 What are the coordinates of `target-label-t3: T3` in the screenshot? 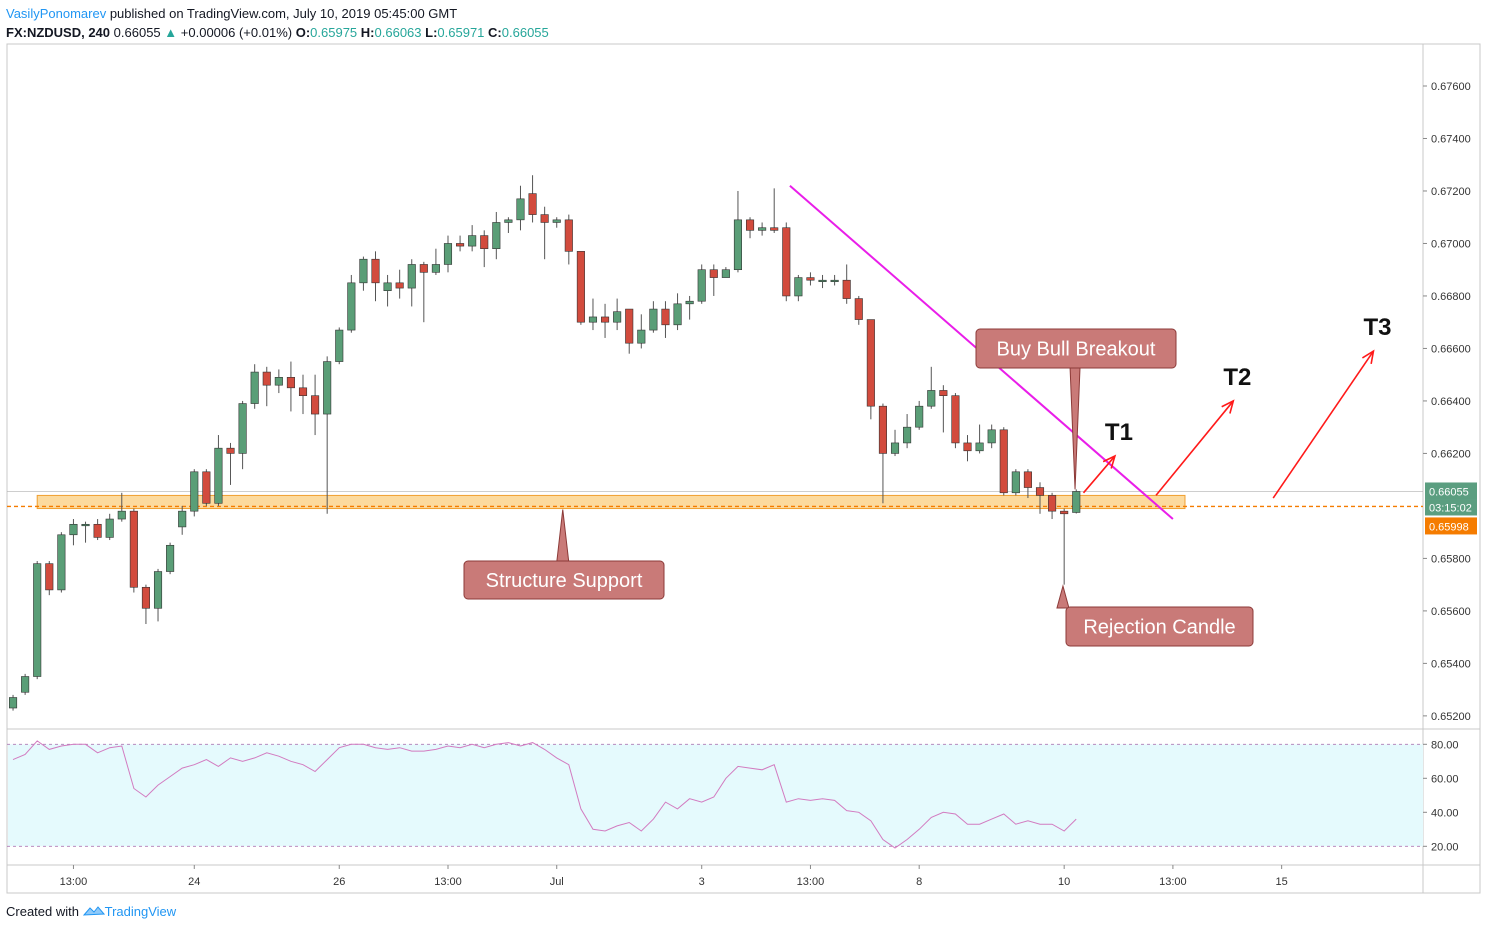 It's located at (1377, 327).